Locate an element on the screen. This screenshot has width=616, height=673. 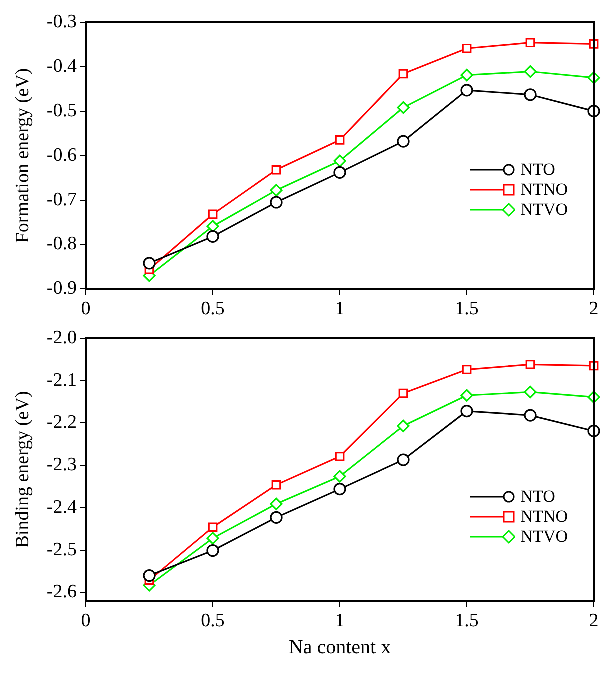
y-tick-label: -0.9 is located at coordinates (61, 289).